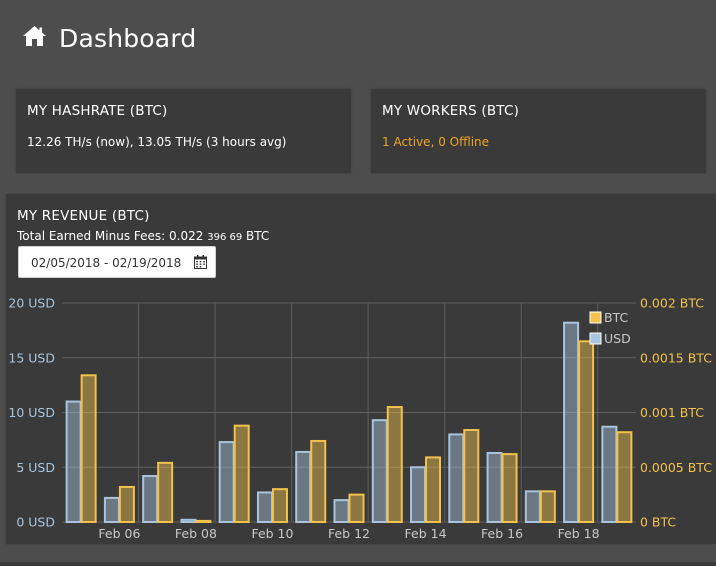  What do you see at coordinates (35, 467) in the screenshot?
I see `left-axis-tick-label: 5 USD` at bounding box center [35, 467].